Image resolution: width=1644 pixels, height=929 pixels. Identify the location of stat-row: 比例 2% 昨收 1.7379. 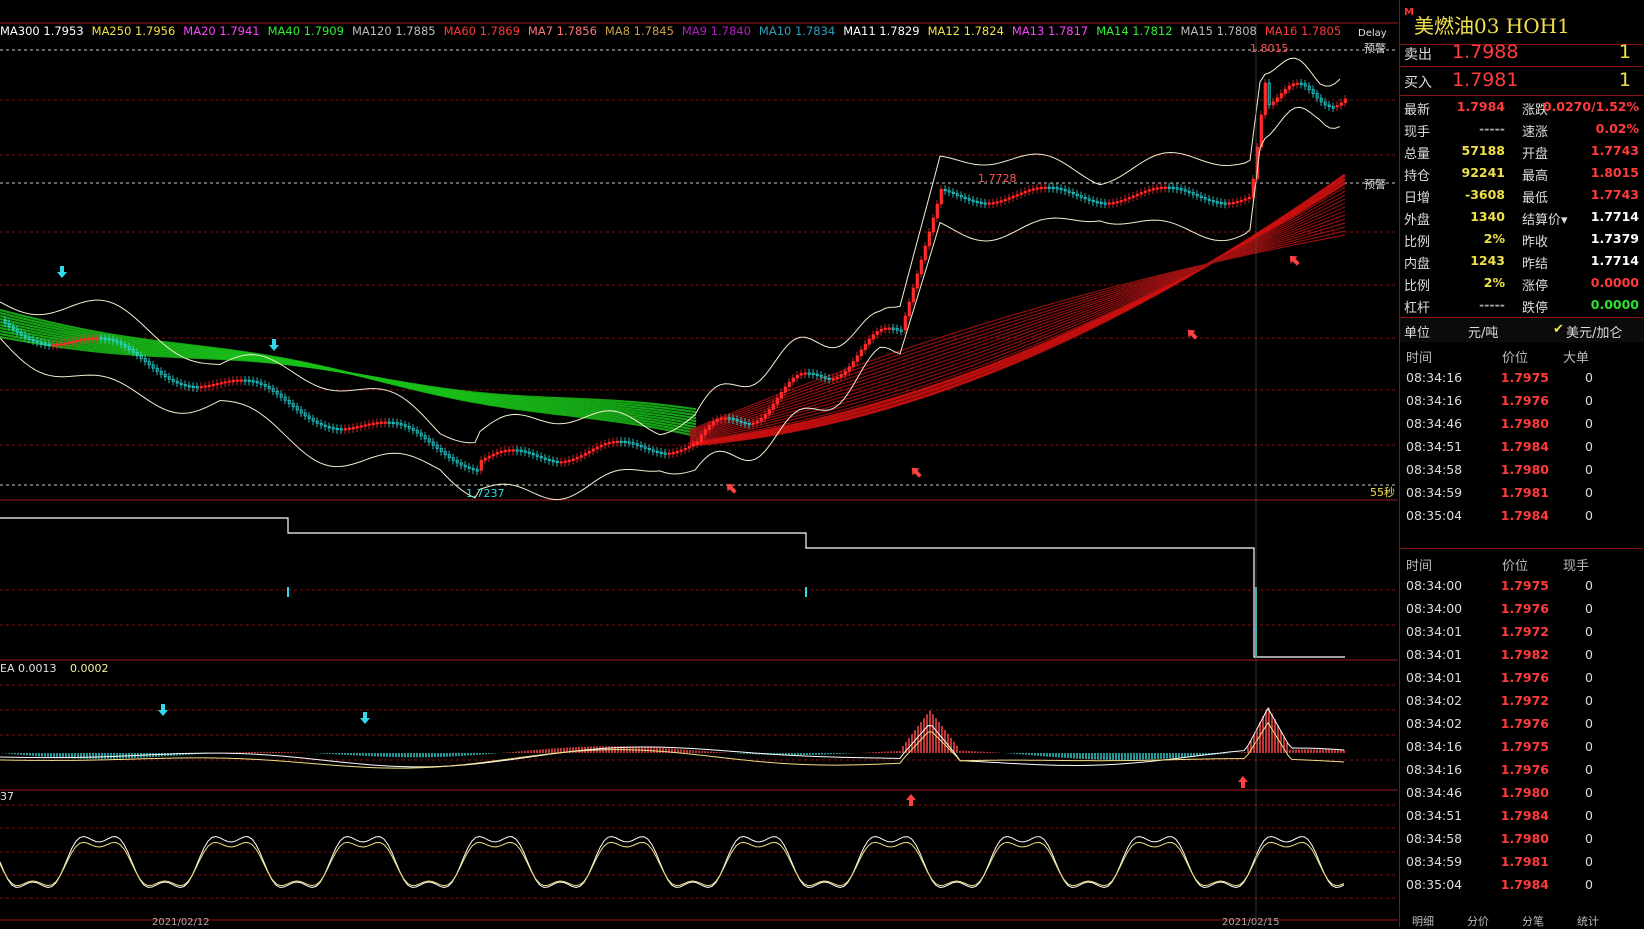
(1522, 239).